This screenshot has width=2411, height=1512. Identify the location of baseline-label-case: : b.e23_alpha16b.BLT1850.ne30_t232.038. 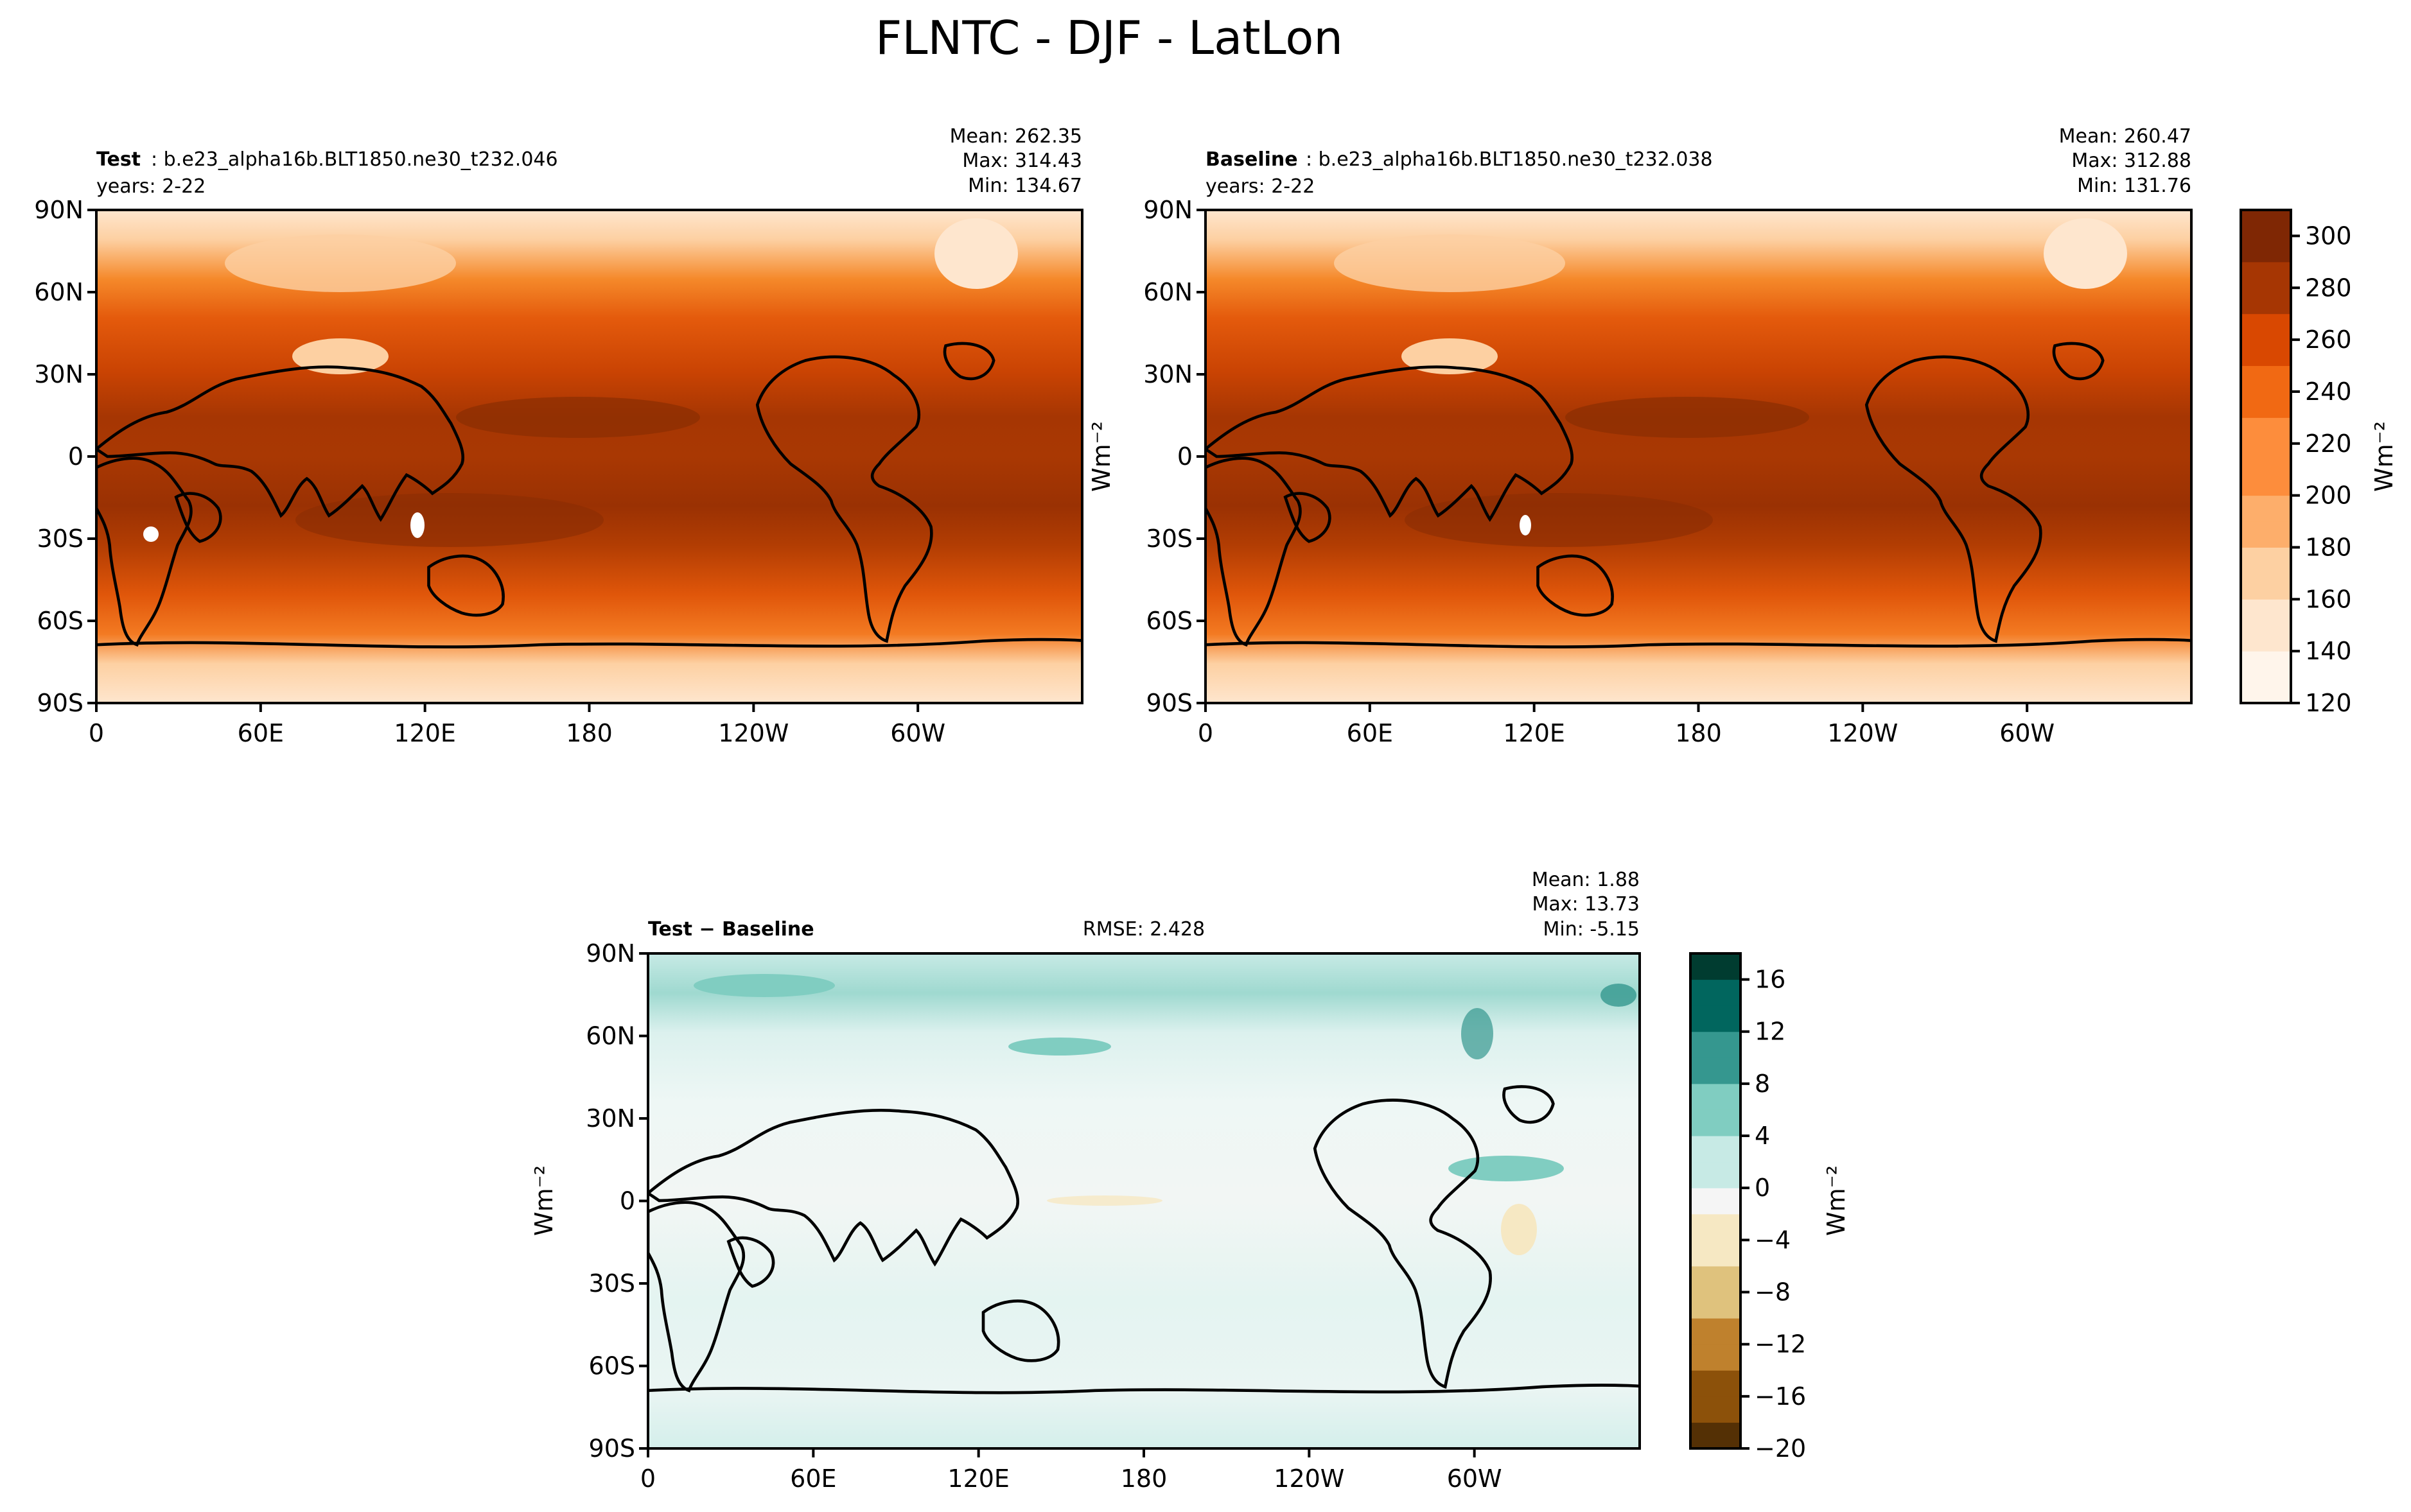
(1509, 159).